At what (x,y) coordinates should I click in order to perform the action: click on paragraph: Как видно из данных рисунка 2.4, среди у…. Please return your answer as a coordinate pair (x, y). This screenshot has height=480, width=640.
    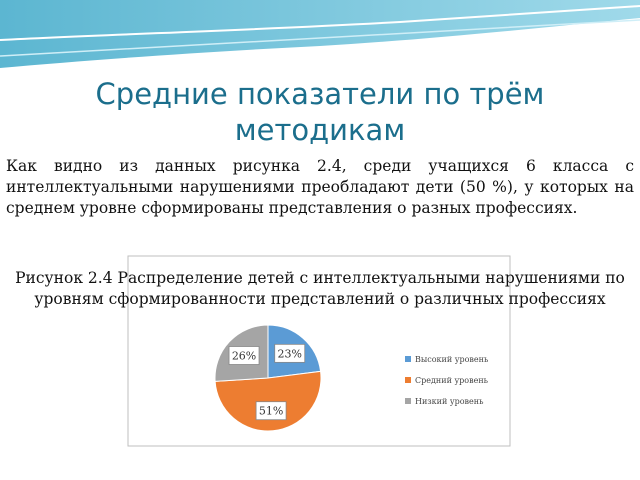
    Looking at the image, I should click on (320, 187).